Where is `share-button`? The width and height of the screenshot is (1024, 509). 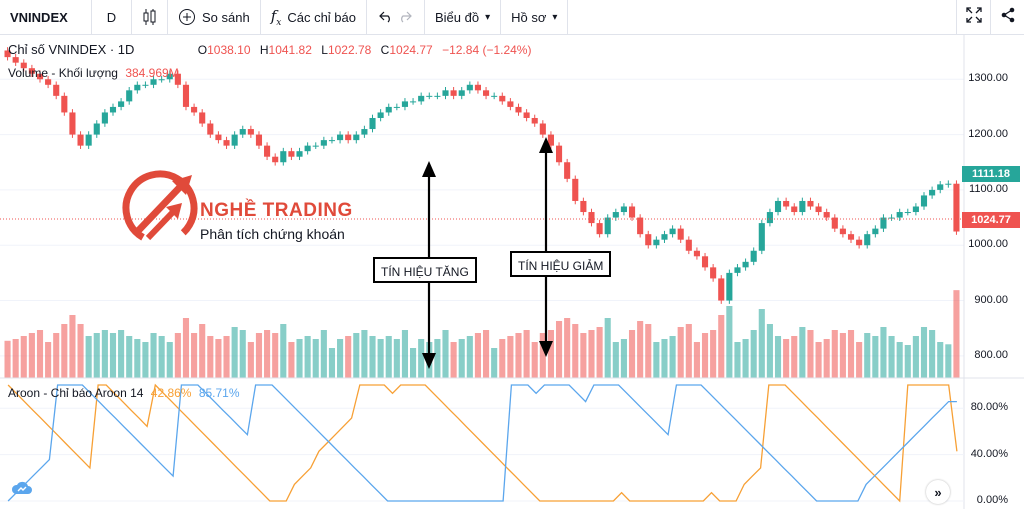
share-button is located at coordinates (1007, 17).